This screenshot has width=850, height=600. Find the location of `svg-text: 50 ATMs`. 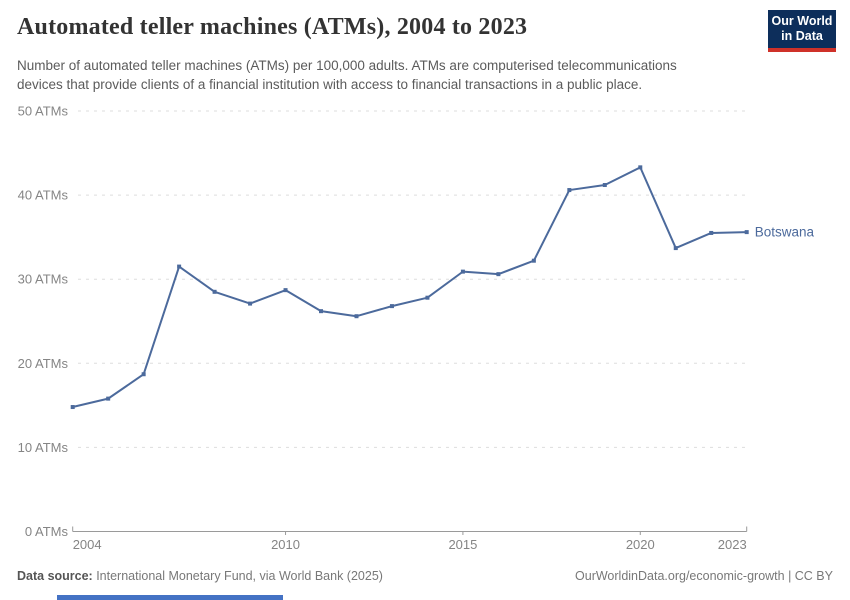

svg-text: 50 ATMs is located at coordinates (43, 111).